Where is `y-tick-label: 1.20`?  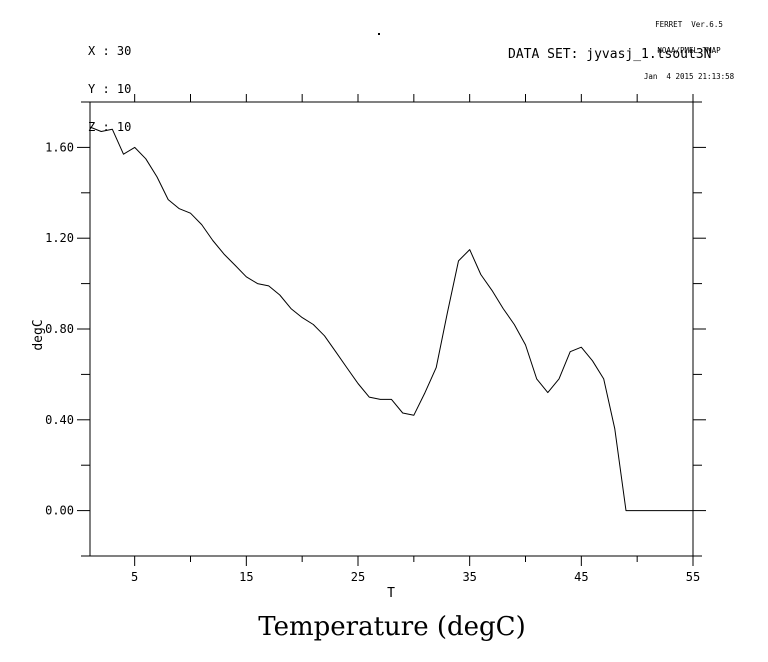
y-tick-label: 1.20 is located at coordinates (59, 238).